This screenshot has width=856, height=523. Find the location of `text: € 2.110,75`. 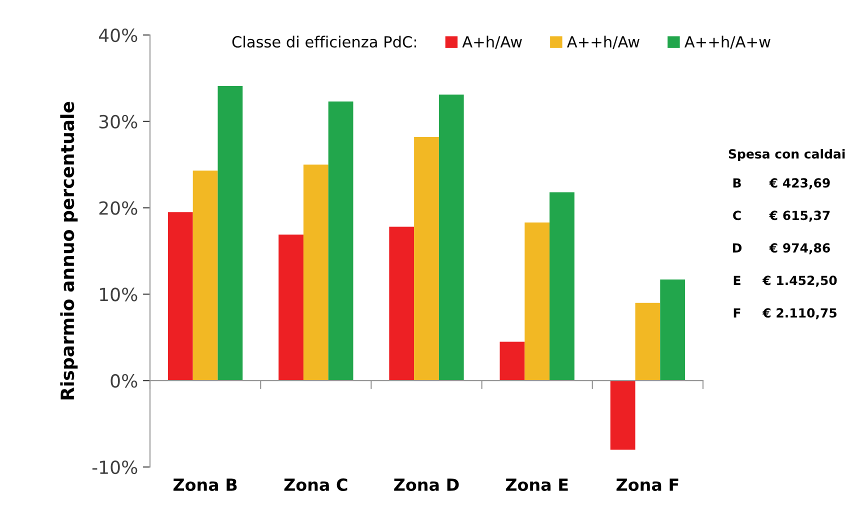

text: € 2.110,75 is located at coordinates (799, 314).